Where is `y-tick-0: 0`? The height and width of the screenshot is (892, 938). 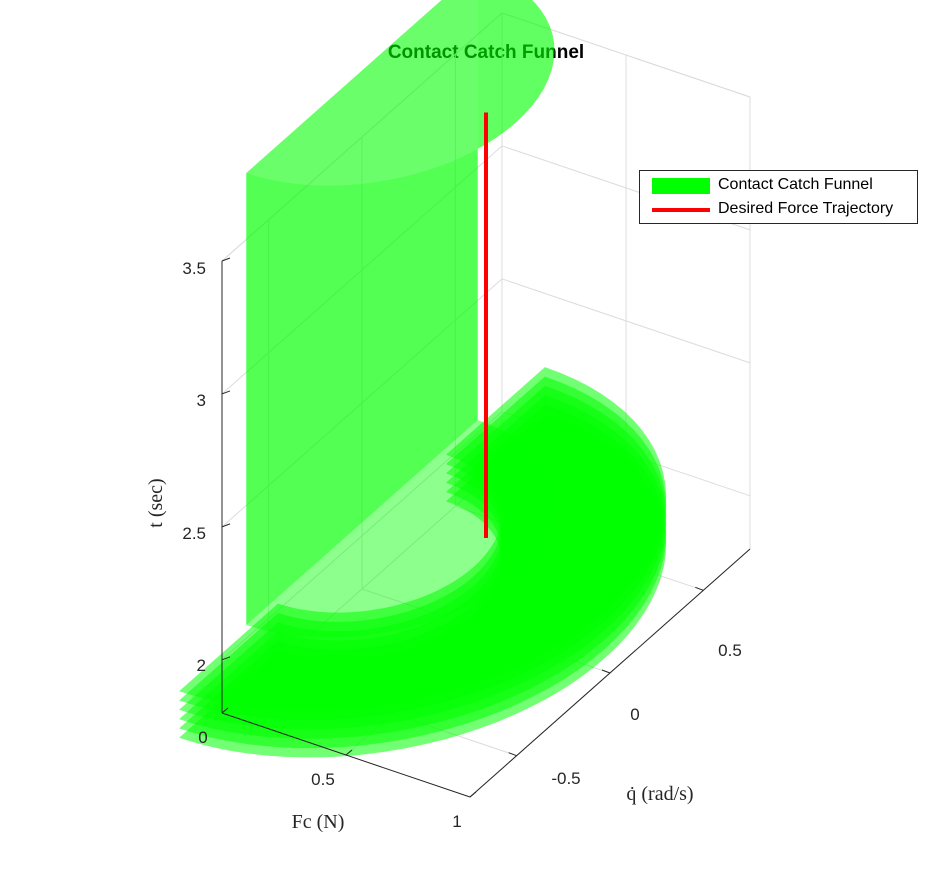
y-tick-0: 0 is located at coordinates (634, 714).